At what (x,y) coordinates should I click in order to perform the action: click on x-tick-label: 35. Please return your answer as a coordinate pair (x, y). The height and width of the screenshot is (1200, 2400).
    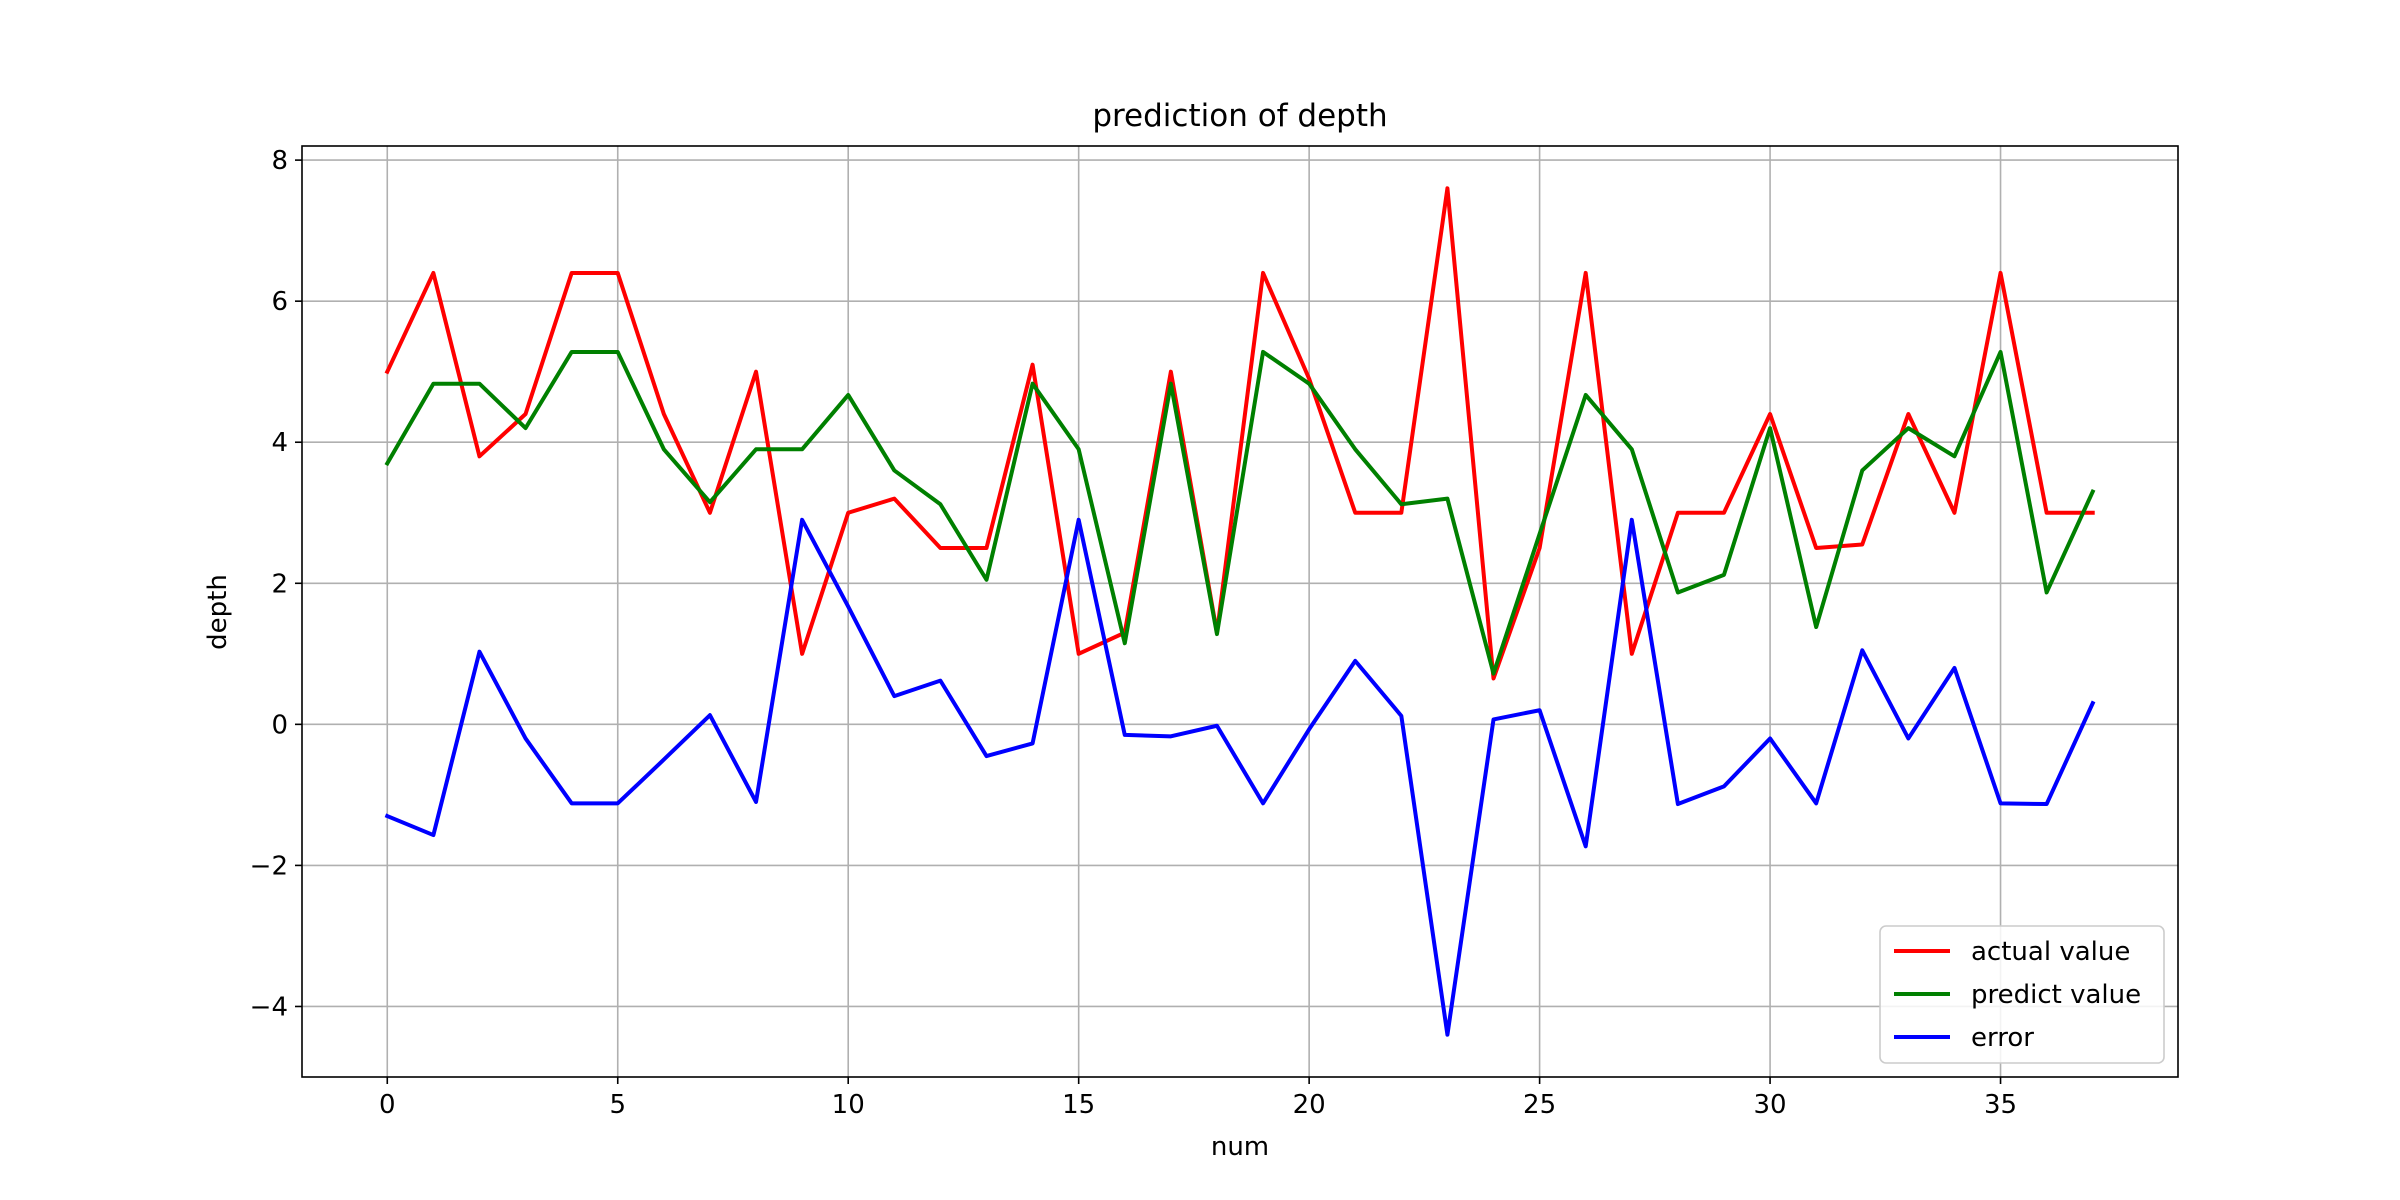
    Looking at the image, I should click on (2000, 1105).